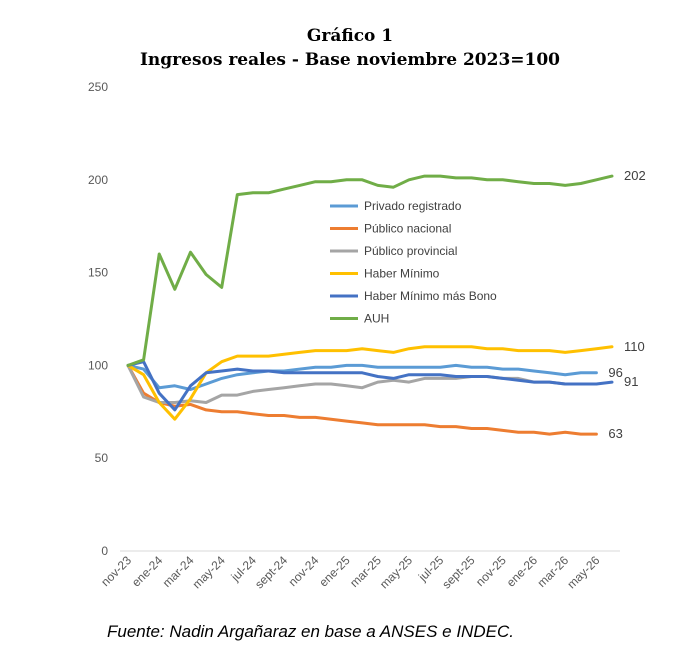 The image size is (700, 654). I want to click on legend-entry: AUH, so click(376, 319).